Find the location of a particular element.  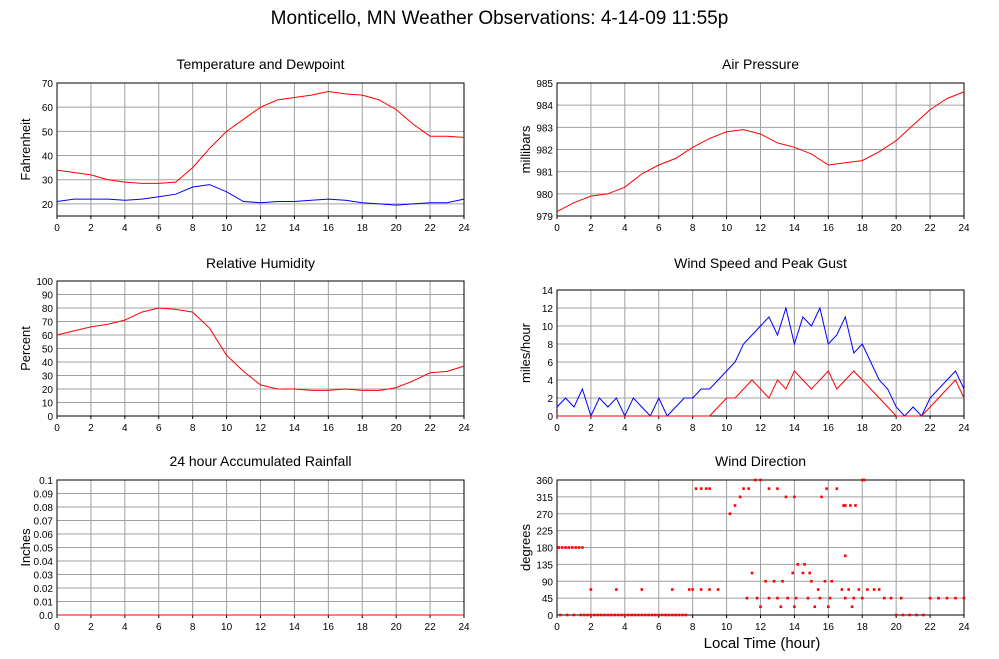

y-tick-label: 8 is located at coordinates (550, 345).